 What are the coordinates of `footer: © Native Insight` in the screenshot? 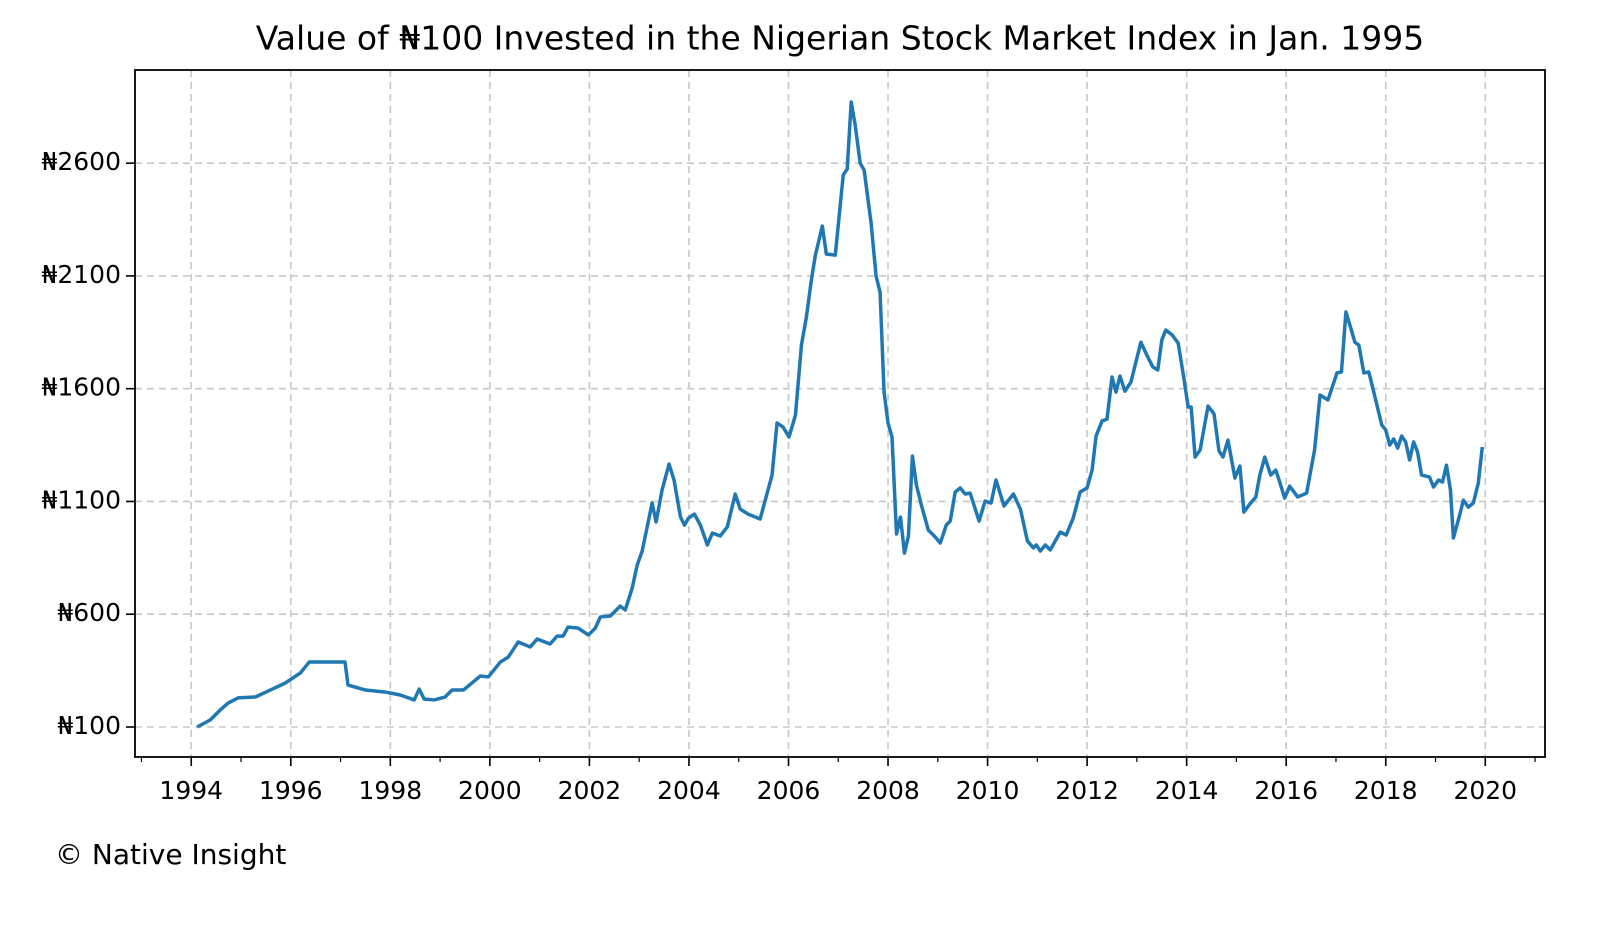 It's located at (170, 854).